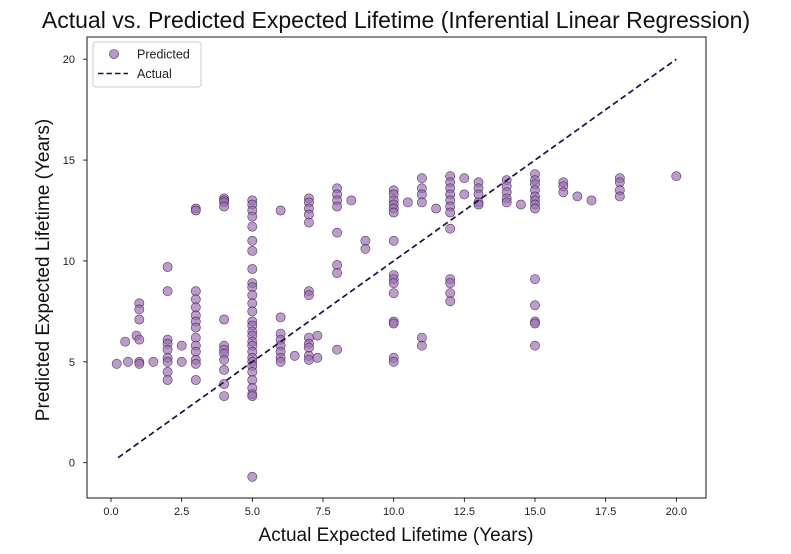 The height and width of the screenshot is (554, 791). Describe the element at coordinates (534, 512) in the screenshot. I see `x-tick-label: 15.0` at that location.